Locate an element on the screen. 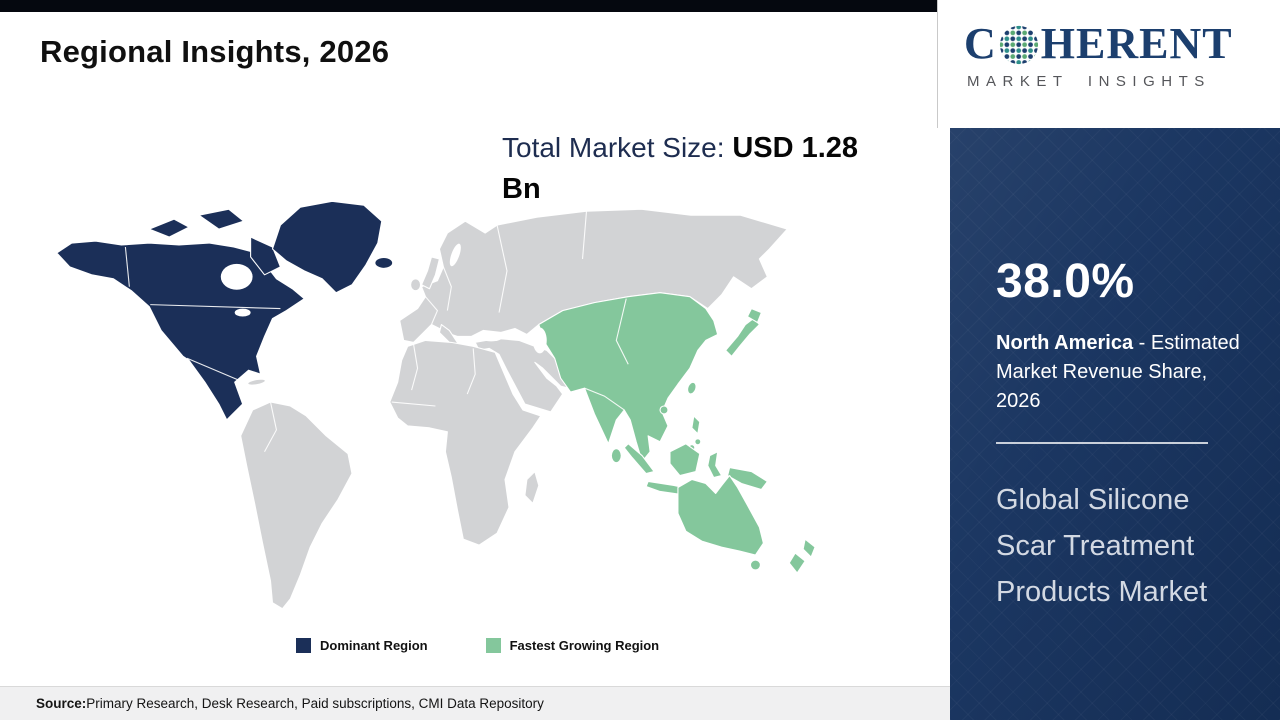 The image size is (1280, 720). logo-divider-line is located at coordinates (937, 64).